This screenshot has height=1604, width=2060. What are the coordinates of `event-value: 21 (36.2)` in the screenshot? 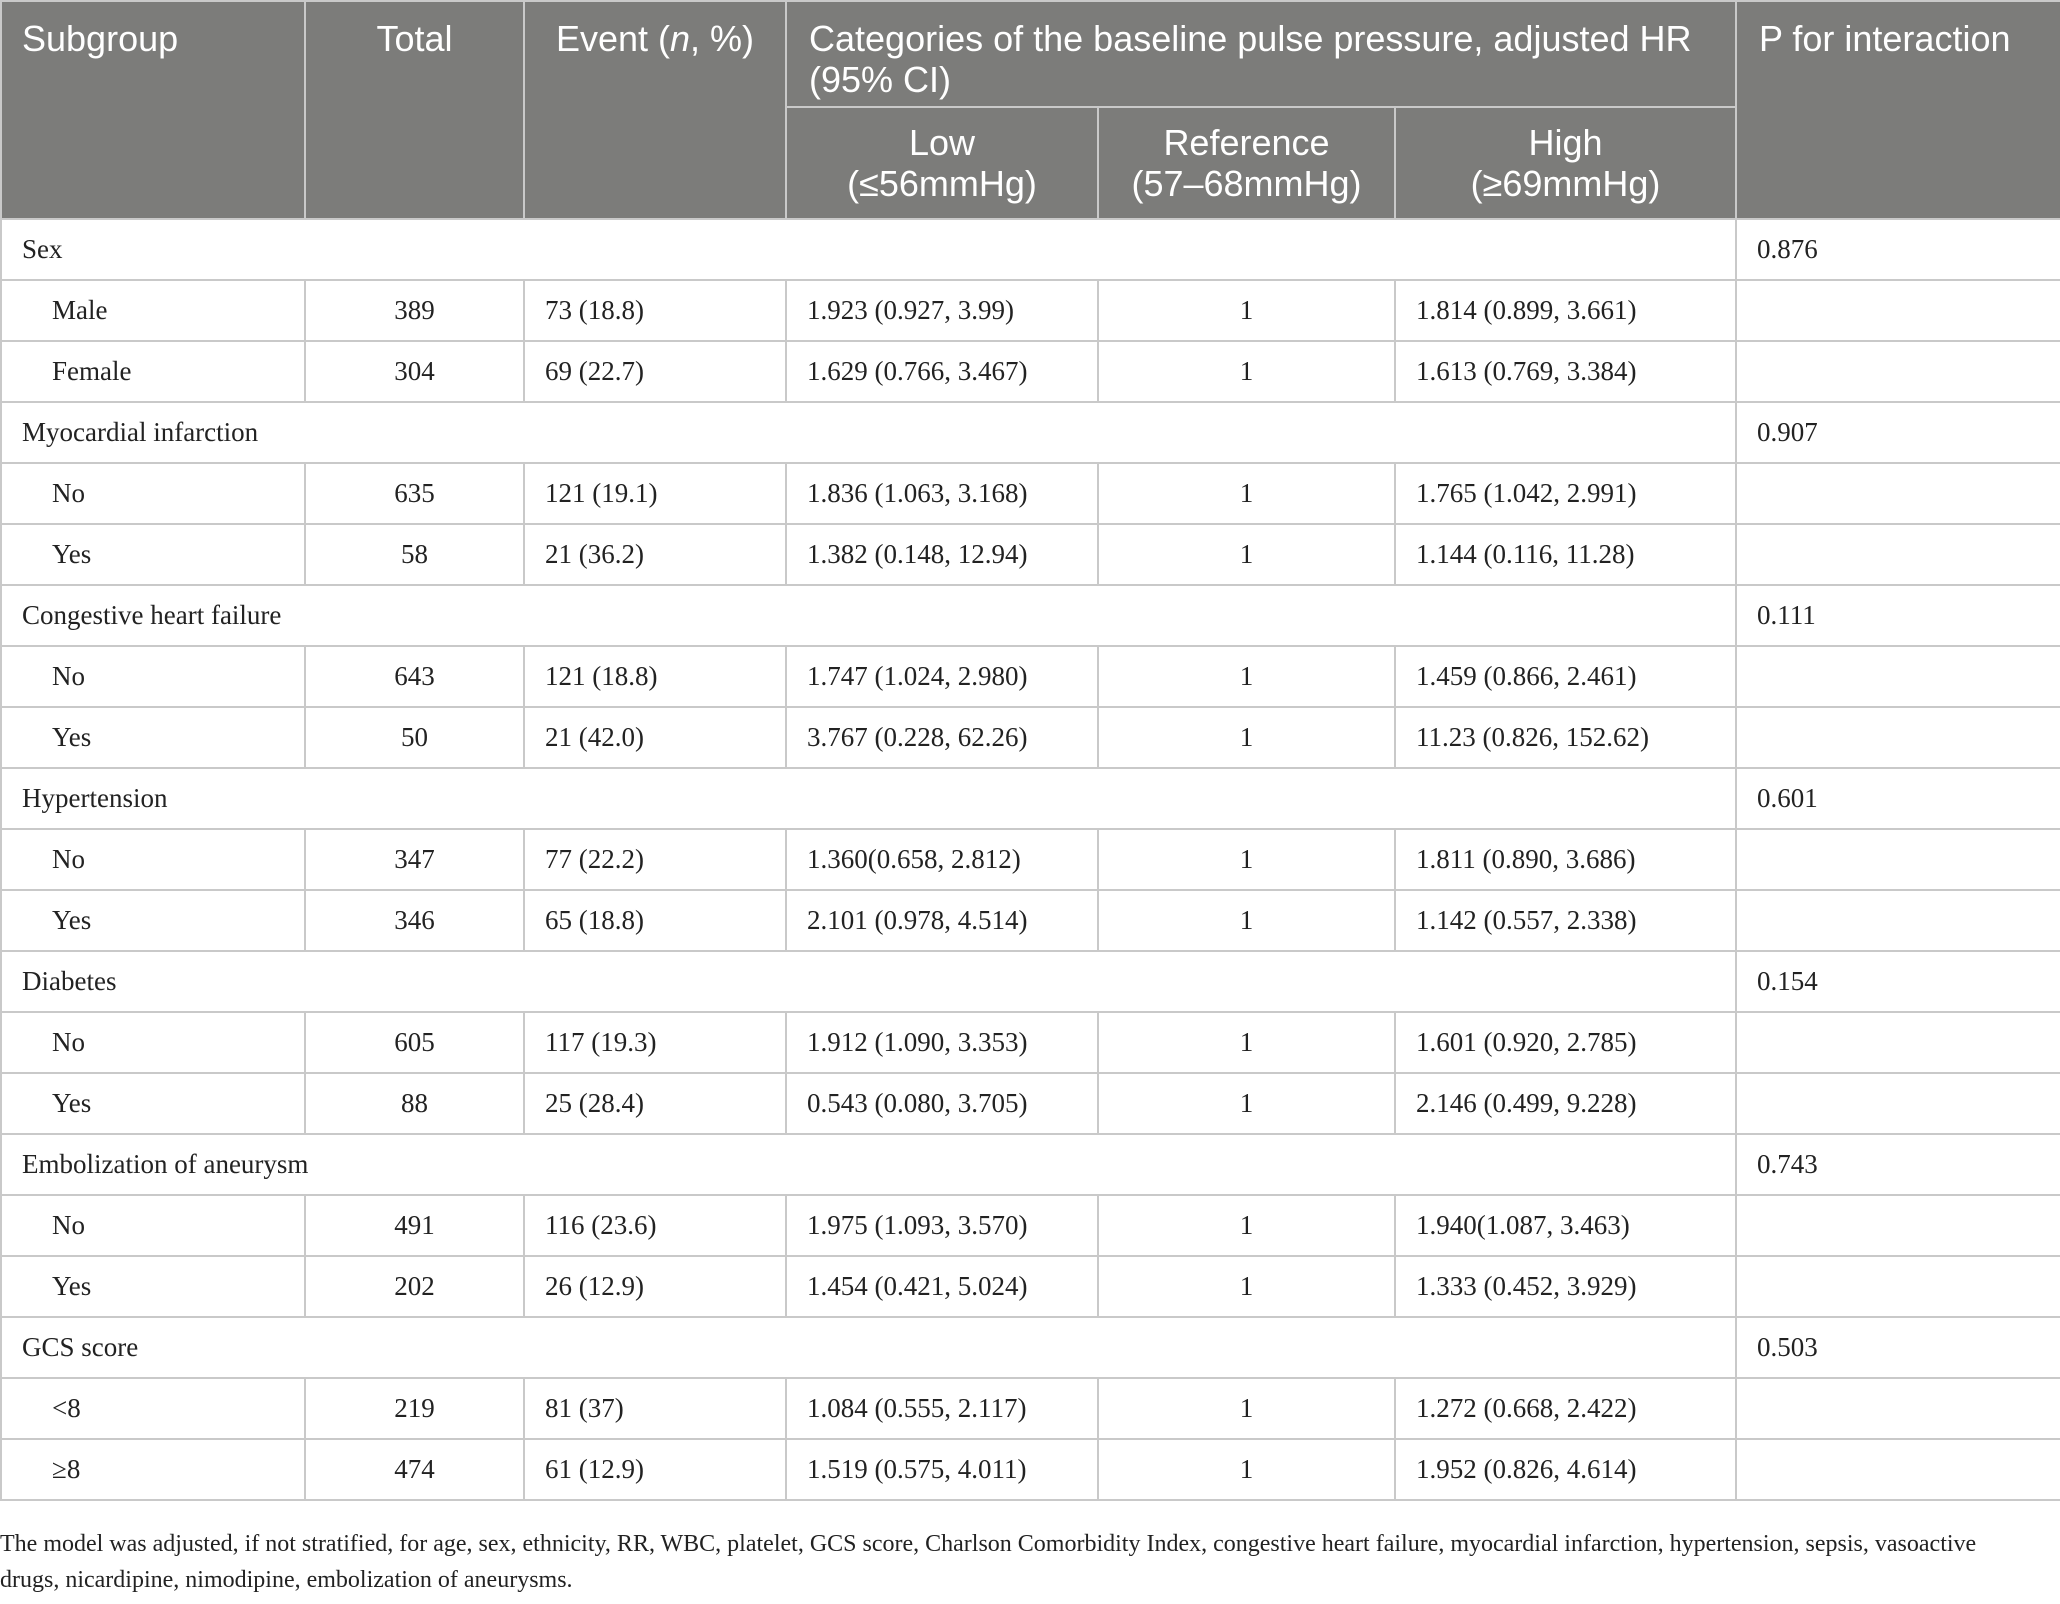 It's located at (655, 554).